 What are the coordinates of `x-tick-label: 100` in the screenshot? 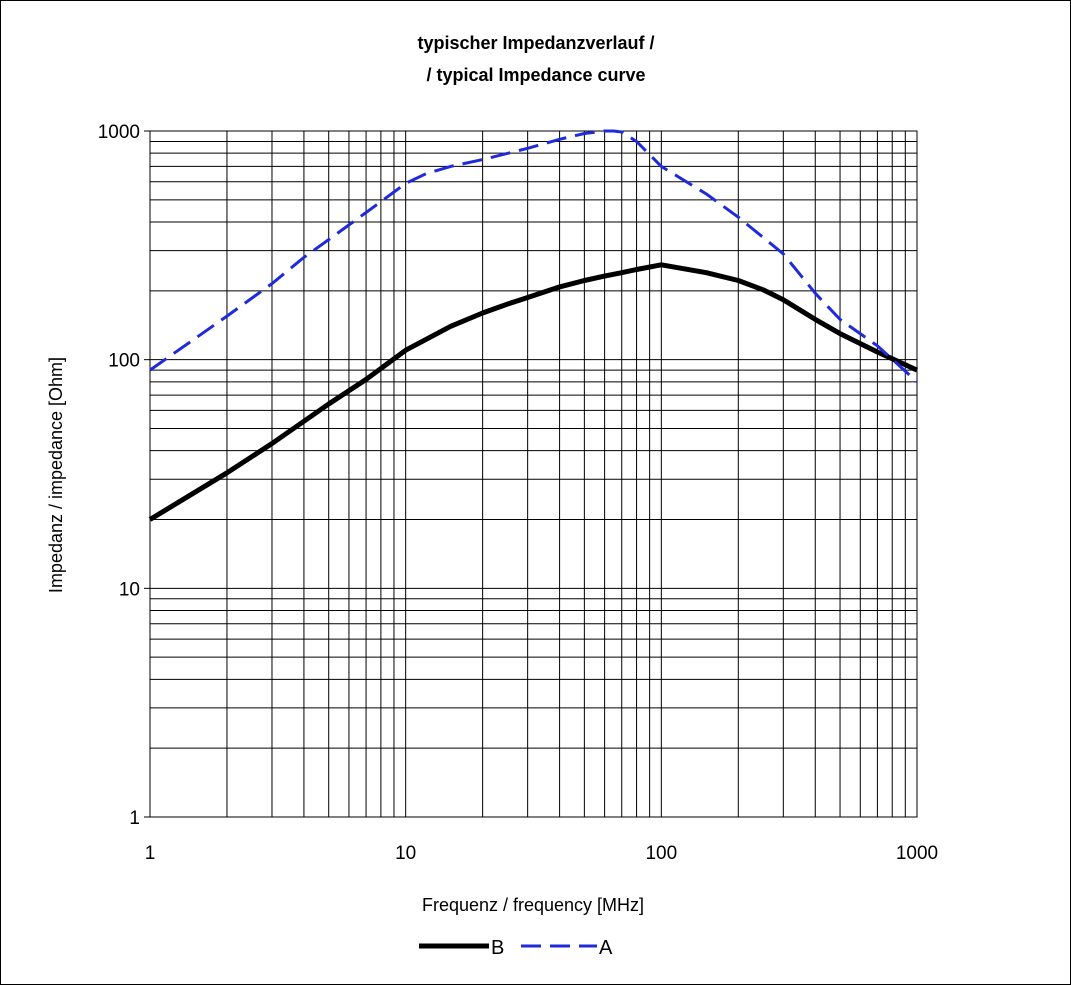 It's located at (661, 853).